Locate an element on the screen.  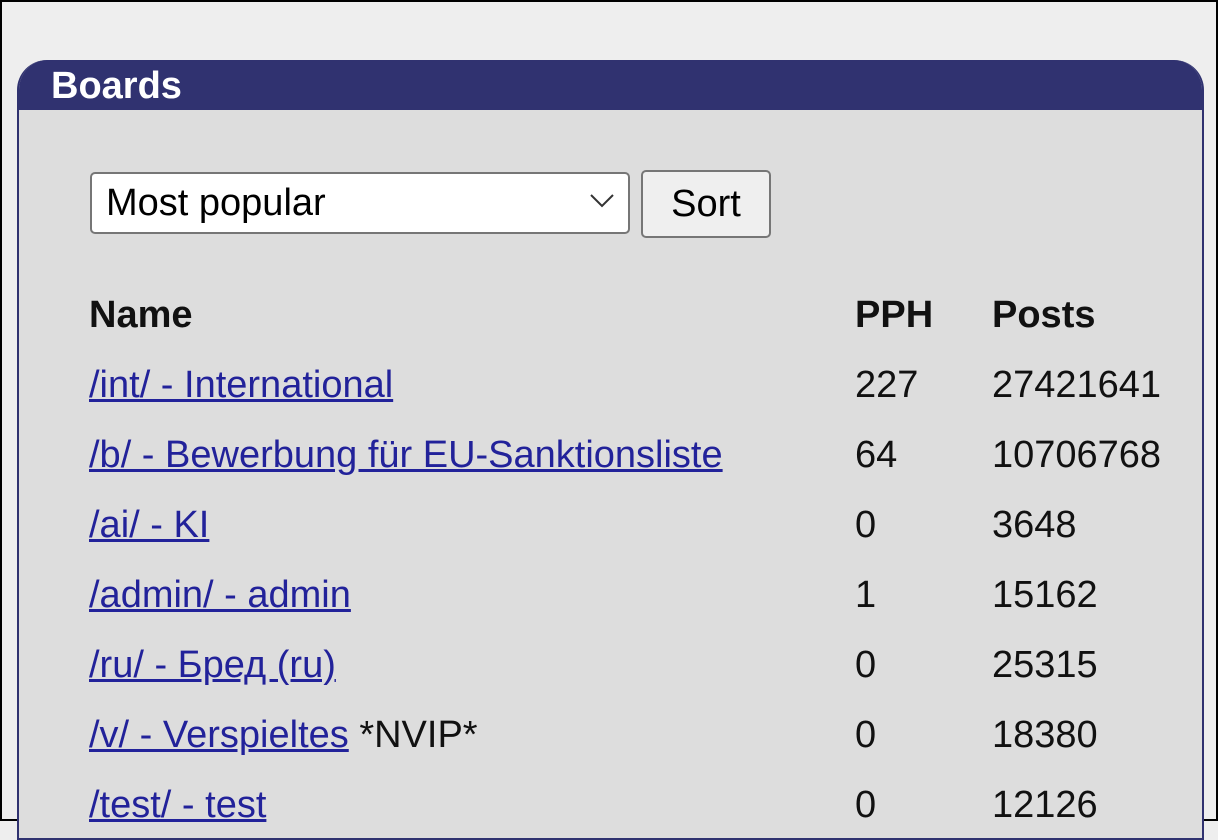
board-name-cell: /v/ - Verspieltes *NVIP* is located at coordinates (472, 735).